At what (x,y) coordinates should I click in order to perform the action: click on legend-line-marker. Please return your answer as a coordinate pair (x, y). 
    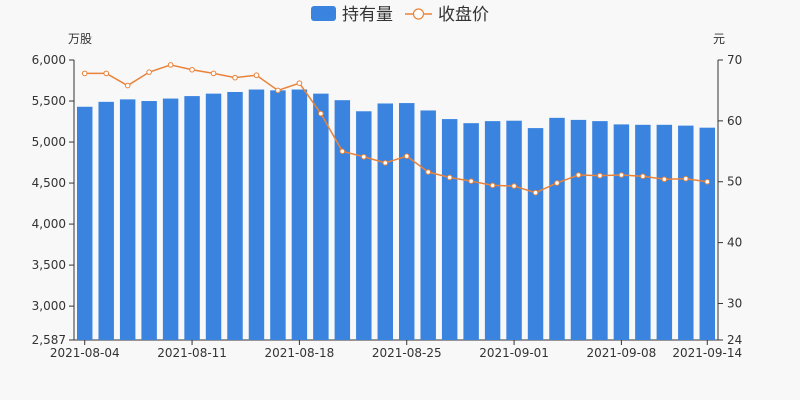
    Looking at the image, I should click on (418, 14).